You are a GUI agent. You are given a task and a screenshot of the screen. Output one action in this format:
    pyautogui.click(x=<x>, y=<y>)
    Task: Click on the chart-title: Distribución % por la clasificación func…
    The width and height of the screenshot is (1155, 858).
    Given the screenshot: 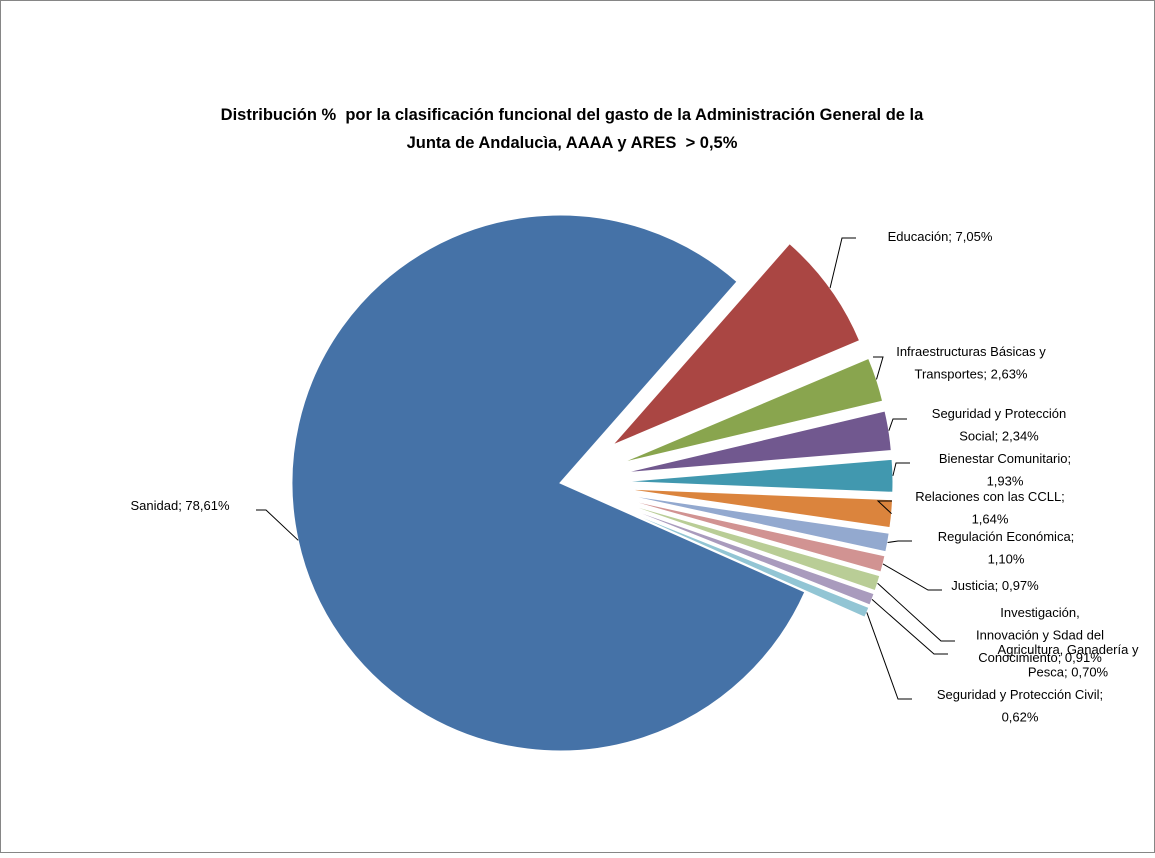 What is the action you would take?
    pyautogui.click(x=572, y=129)
    